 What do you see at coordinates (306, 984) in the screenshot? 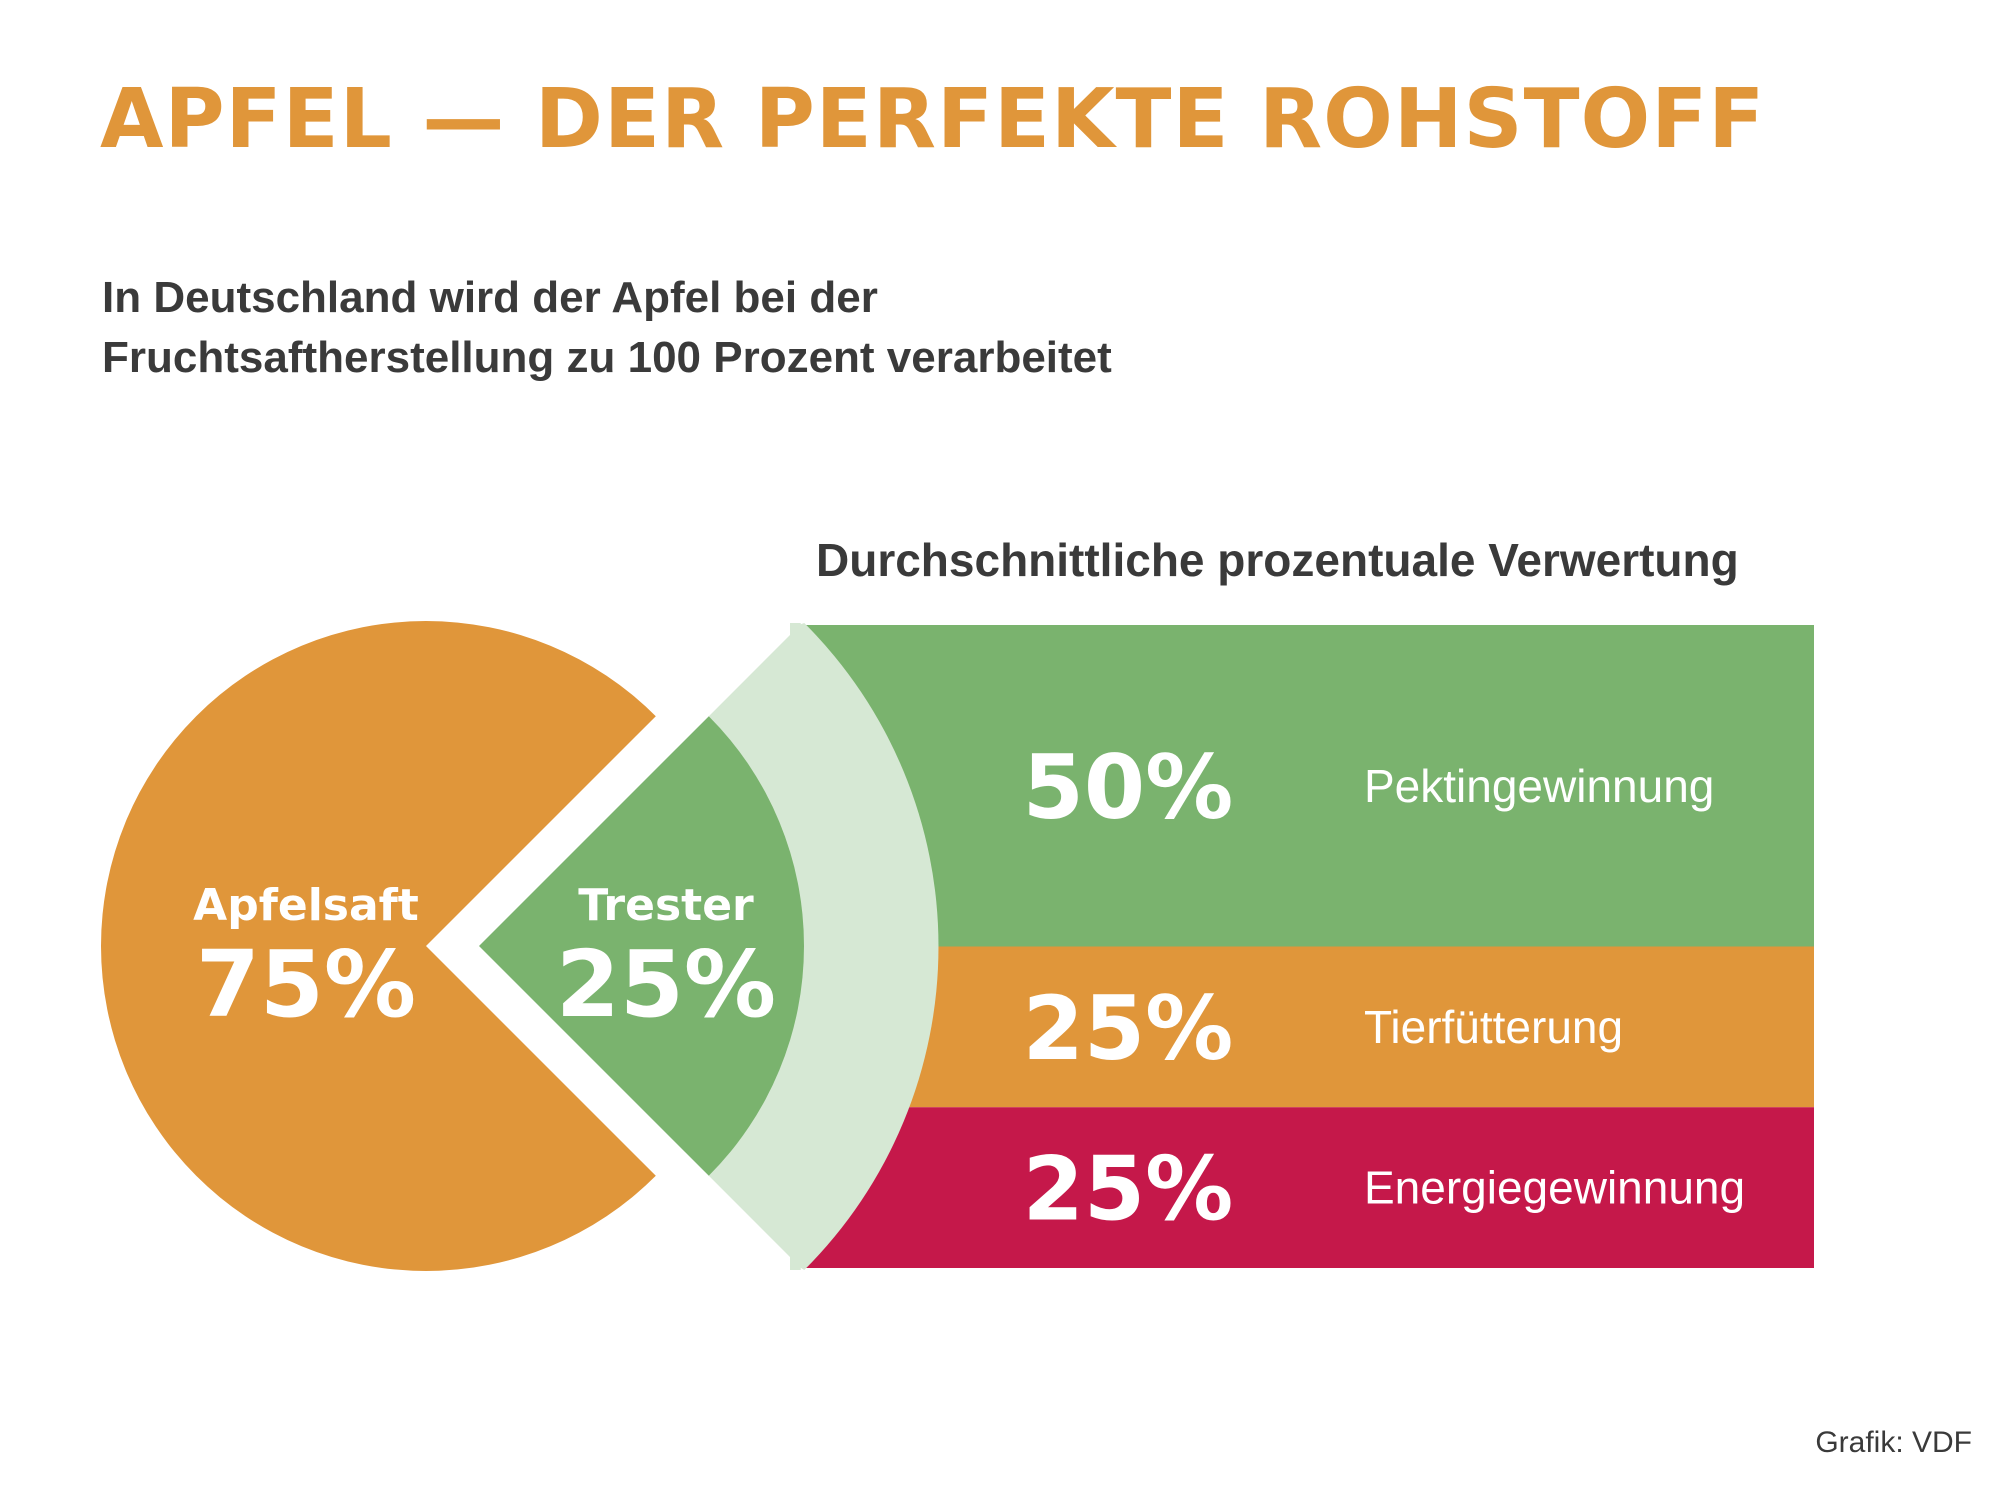
I see `pie-value-apfelsaft: 75%` at bounding box center [306, 984].